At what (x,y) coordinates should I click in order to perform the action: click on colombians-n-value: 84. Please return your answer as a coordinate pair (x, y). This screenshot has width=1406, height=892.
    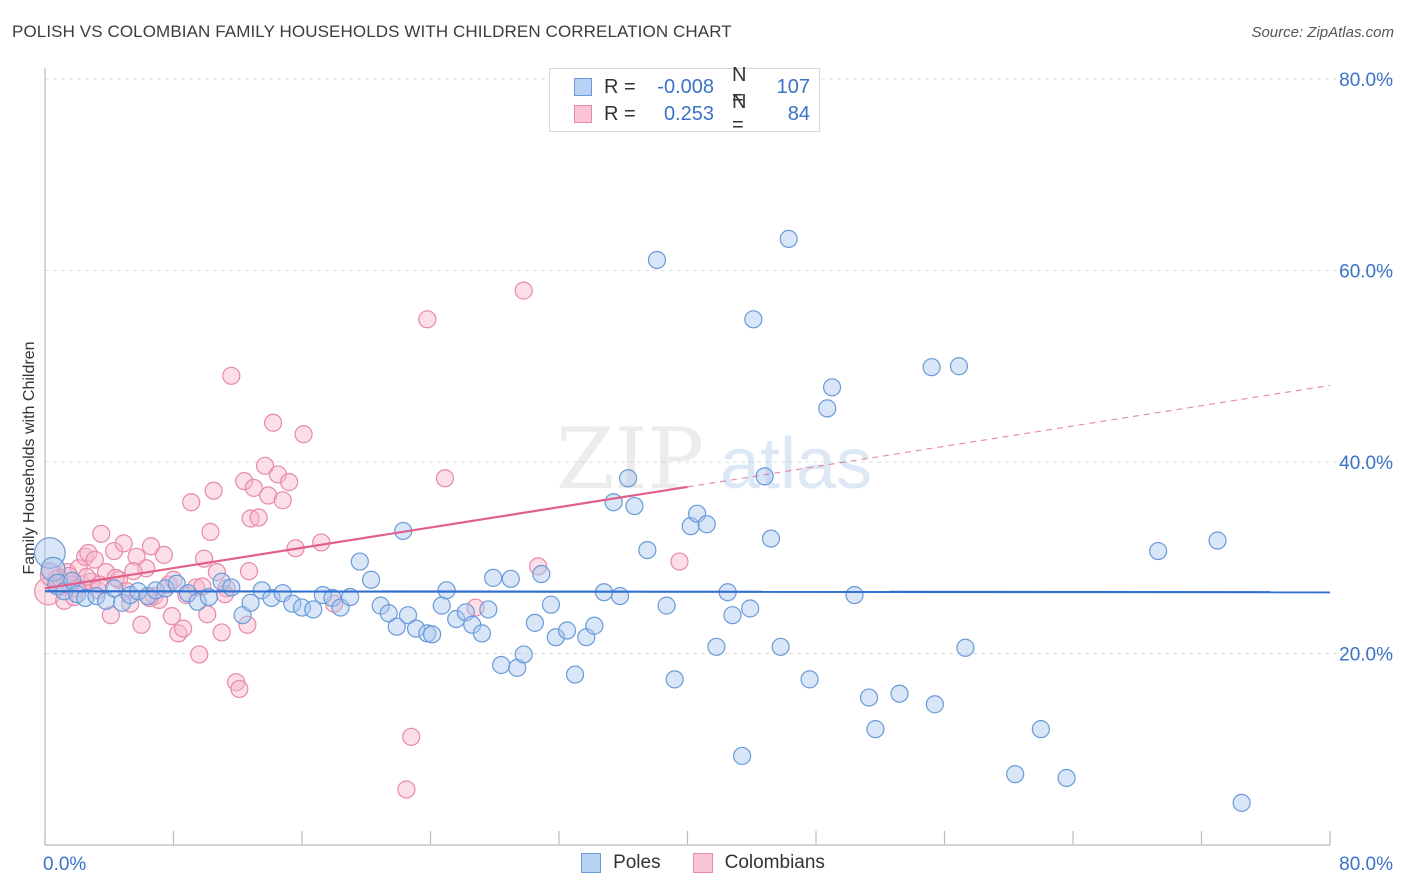
    Looking at the image, I should click on (798, 113).